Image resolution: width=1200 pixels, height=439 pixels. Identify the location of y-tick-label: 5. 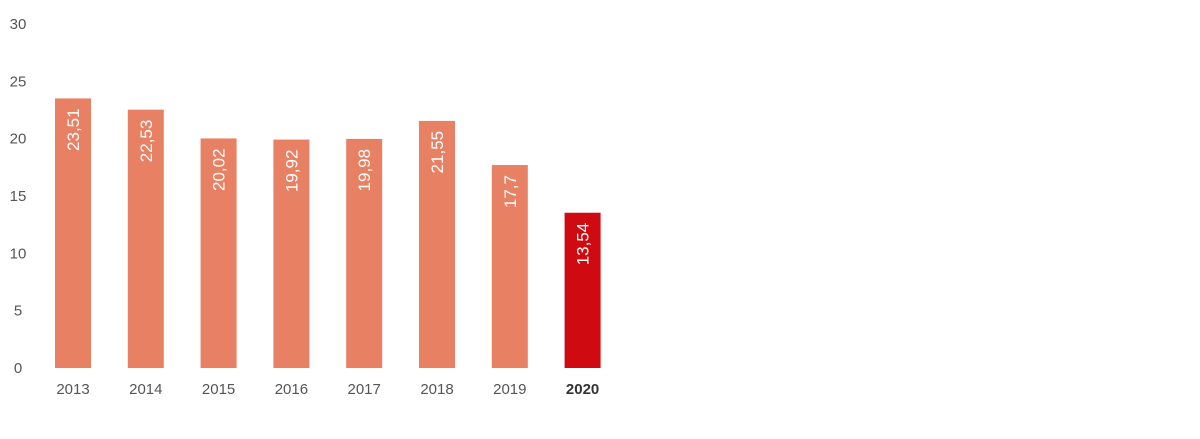
(18, 311).